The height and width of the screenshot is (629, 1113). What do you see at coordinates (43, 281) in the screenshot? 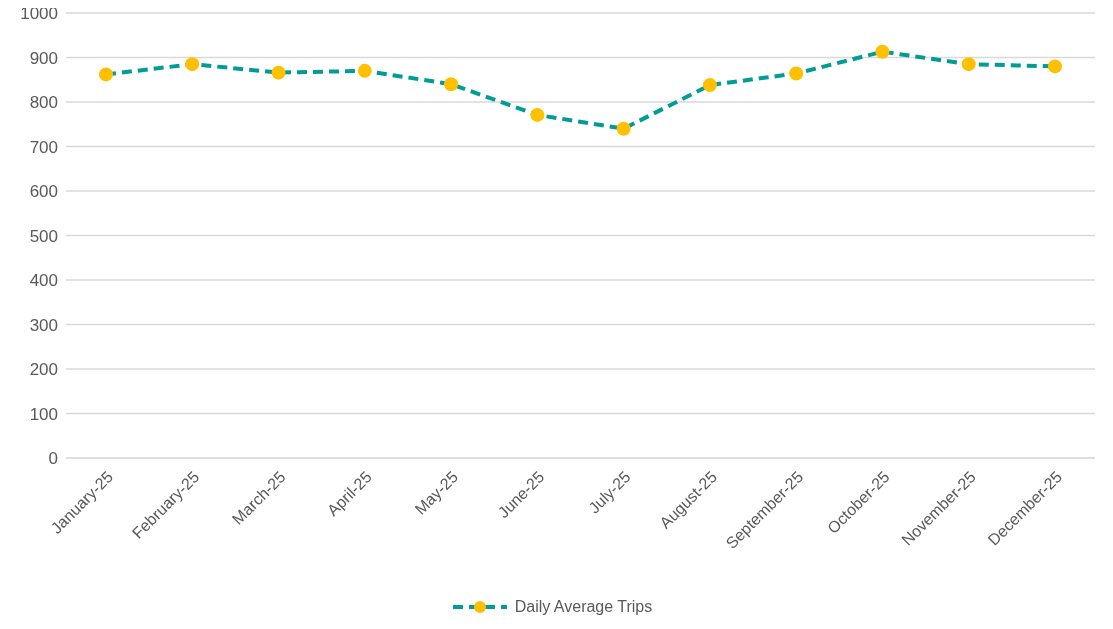
I see `y-tick-label: 400` at bounding box center [43, 281].